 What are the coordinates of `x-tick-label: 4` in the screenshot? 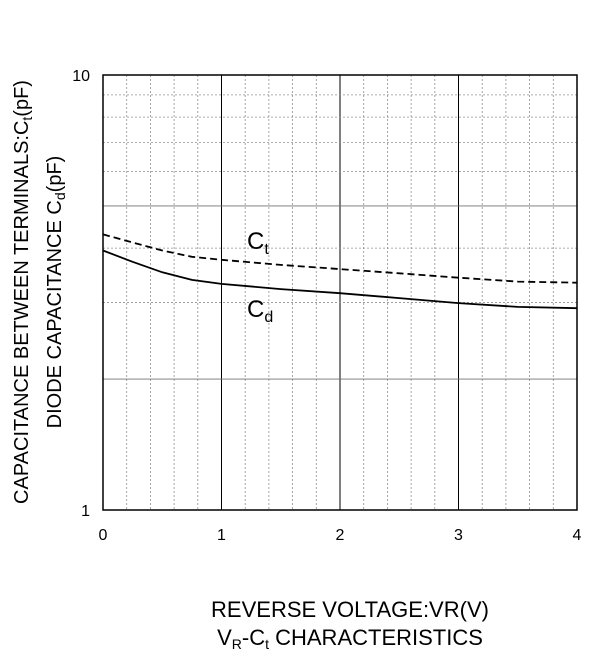 It's located at (577, 535).